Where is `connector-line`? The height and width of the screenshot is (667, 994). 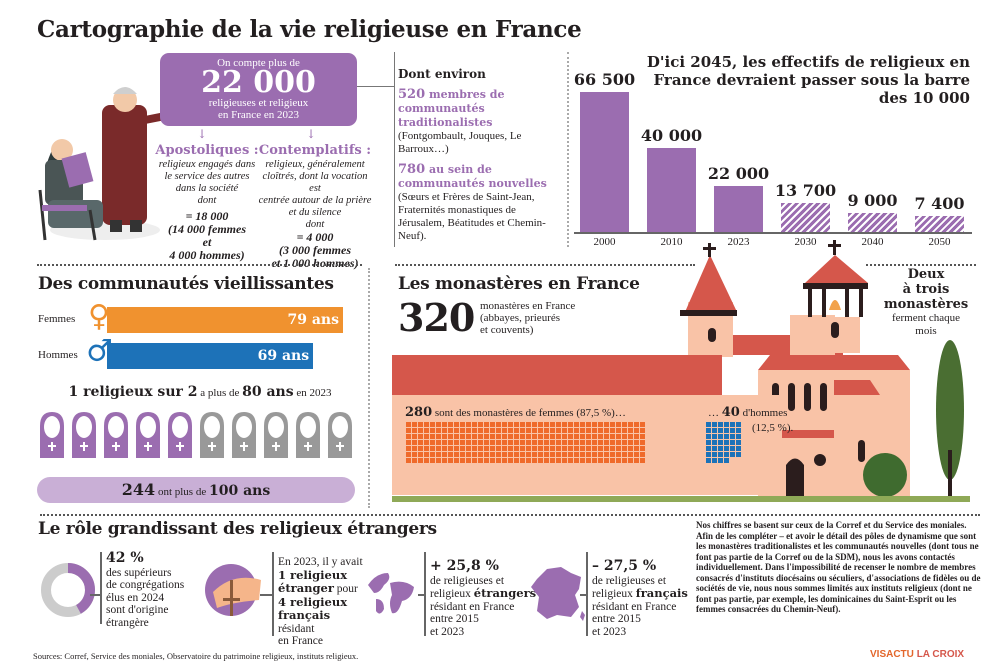
connector-line is located at coordinates (266, 595).